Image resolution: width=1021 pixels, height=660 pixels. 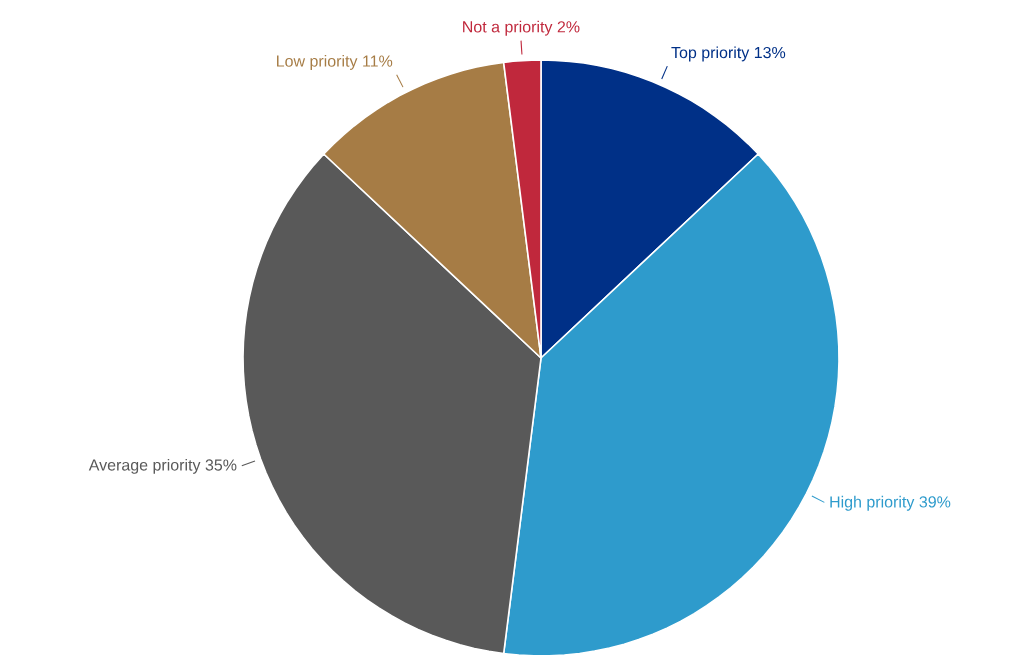 I want to click on slice-label: Top priority, so click(x=710, y=54).